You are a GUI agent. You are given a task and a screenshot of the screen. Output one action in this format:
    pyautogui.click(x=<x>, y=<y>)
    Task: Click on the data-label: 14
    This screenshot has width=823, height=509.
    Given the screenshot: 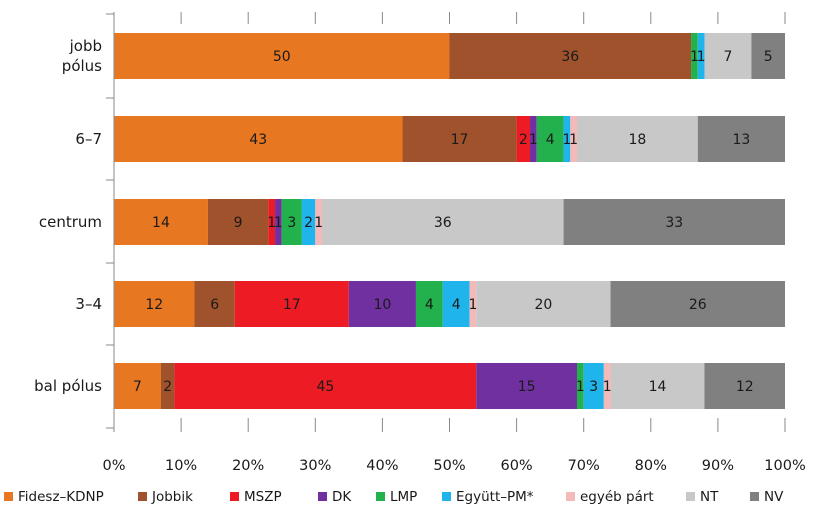 What is the action you would take?
    pyautogui.click(x=161, y=223)
    